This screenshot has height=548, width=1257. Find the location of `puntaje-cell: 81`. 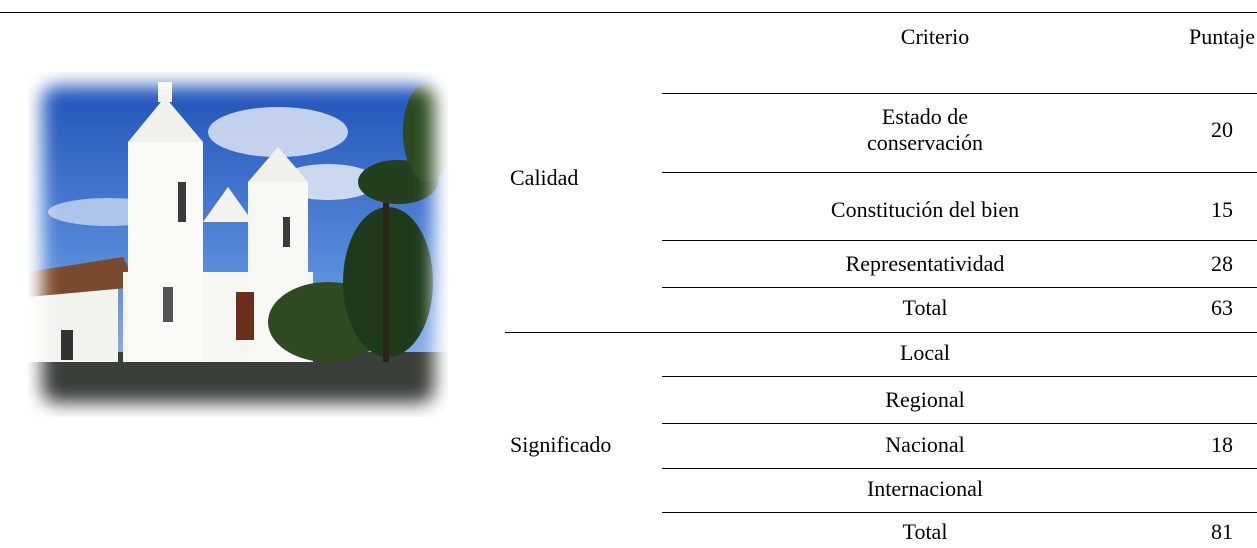

puntaje-cell: 81 is located at coordinates (1222, 531).